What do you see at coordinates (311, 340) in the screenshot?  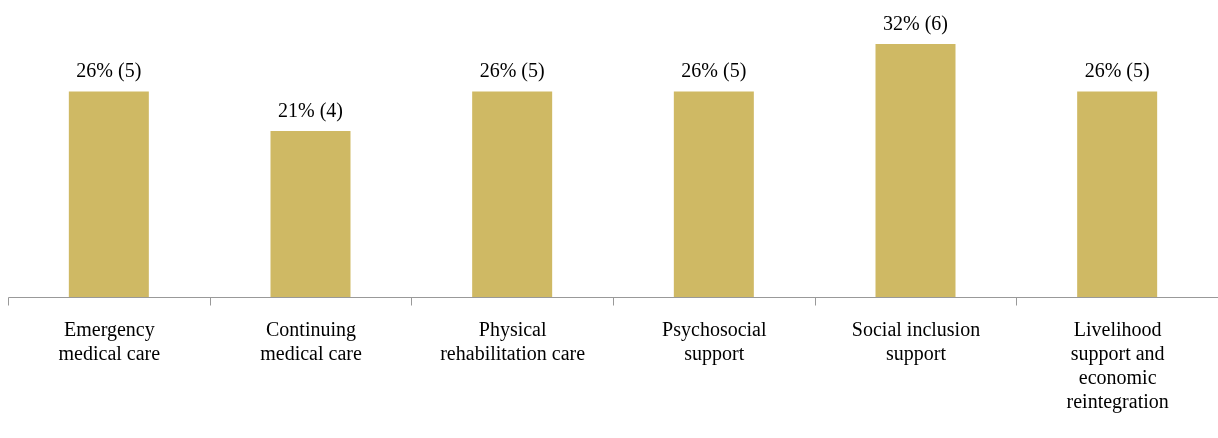 I see `x-tick-label: Continuing medical care` at bounding box center [311, 340].